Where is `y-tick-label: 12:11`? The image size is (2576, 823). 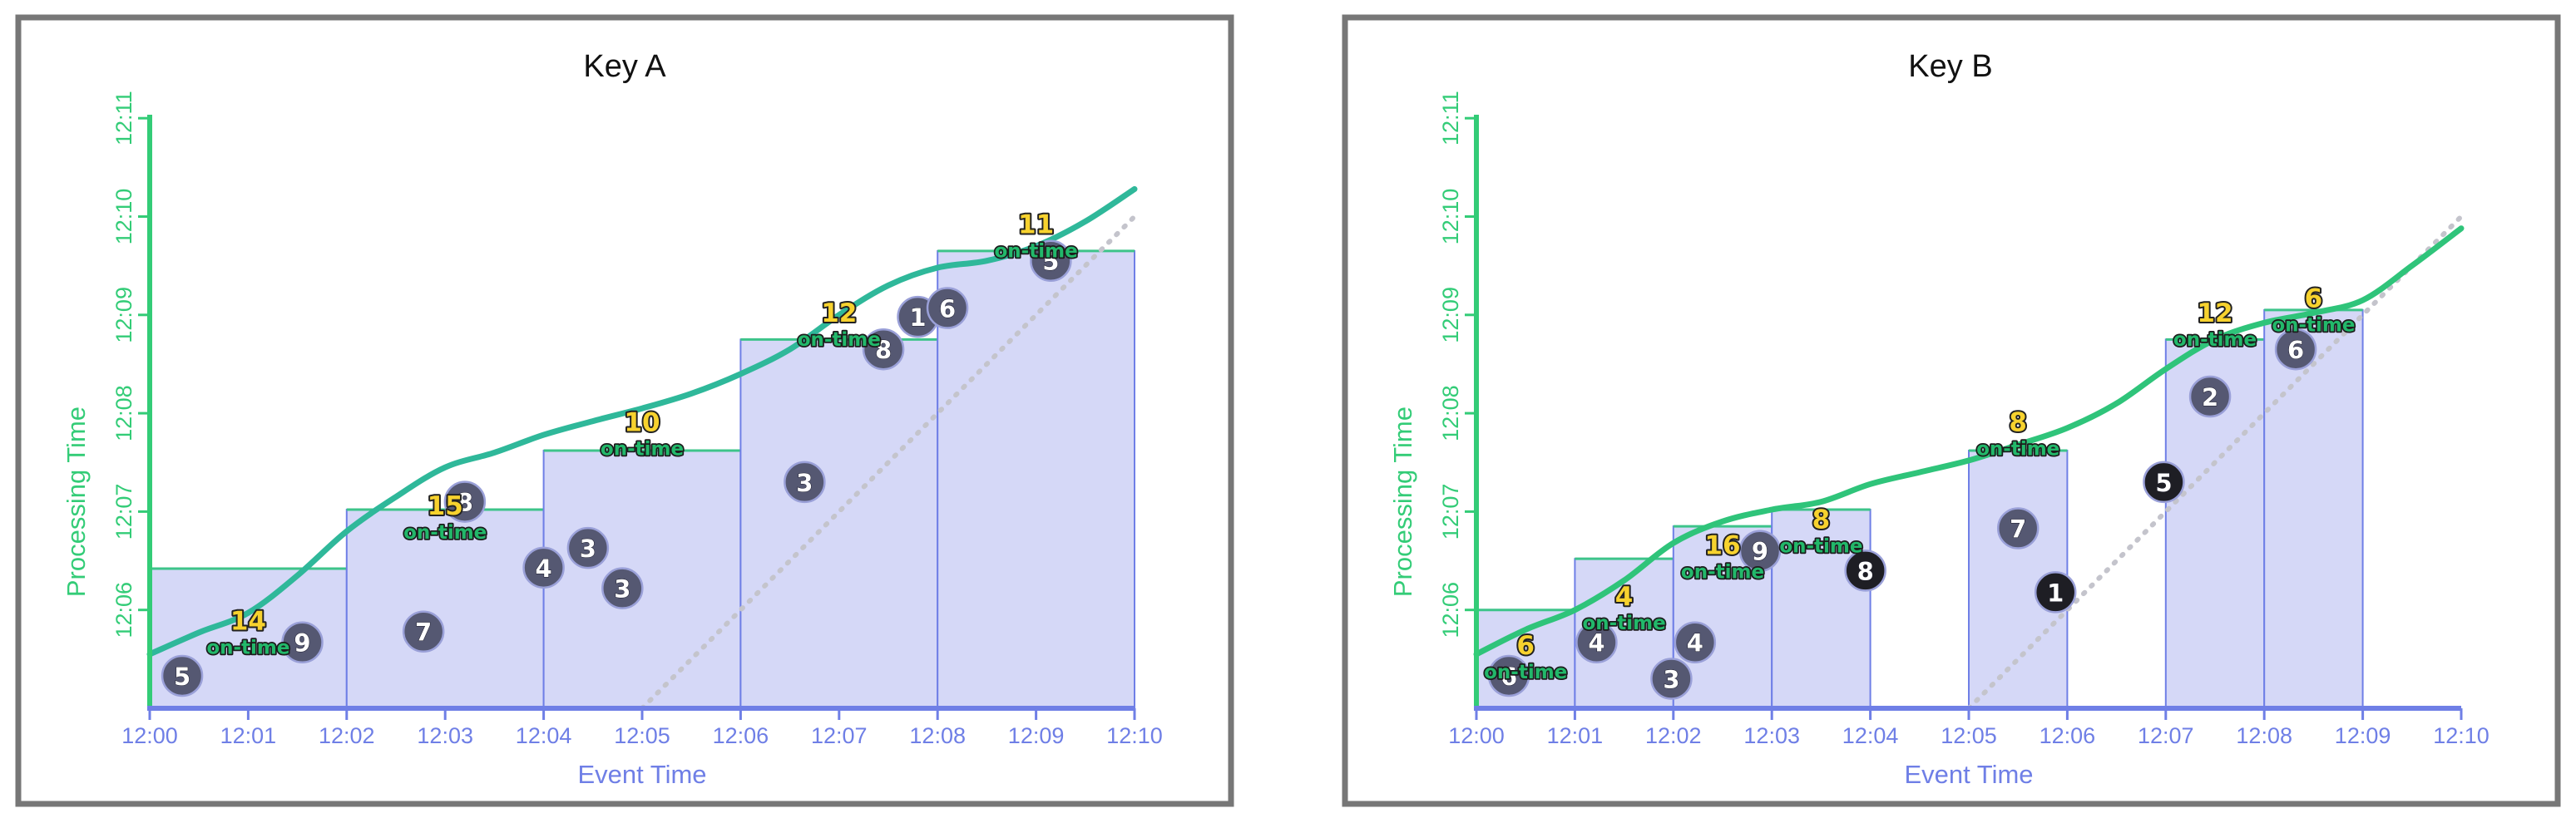
y-tick-label: 12:11 is located at coordinates (123, 118).